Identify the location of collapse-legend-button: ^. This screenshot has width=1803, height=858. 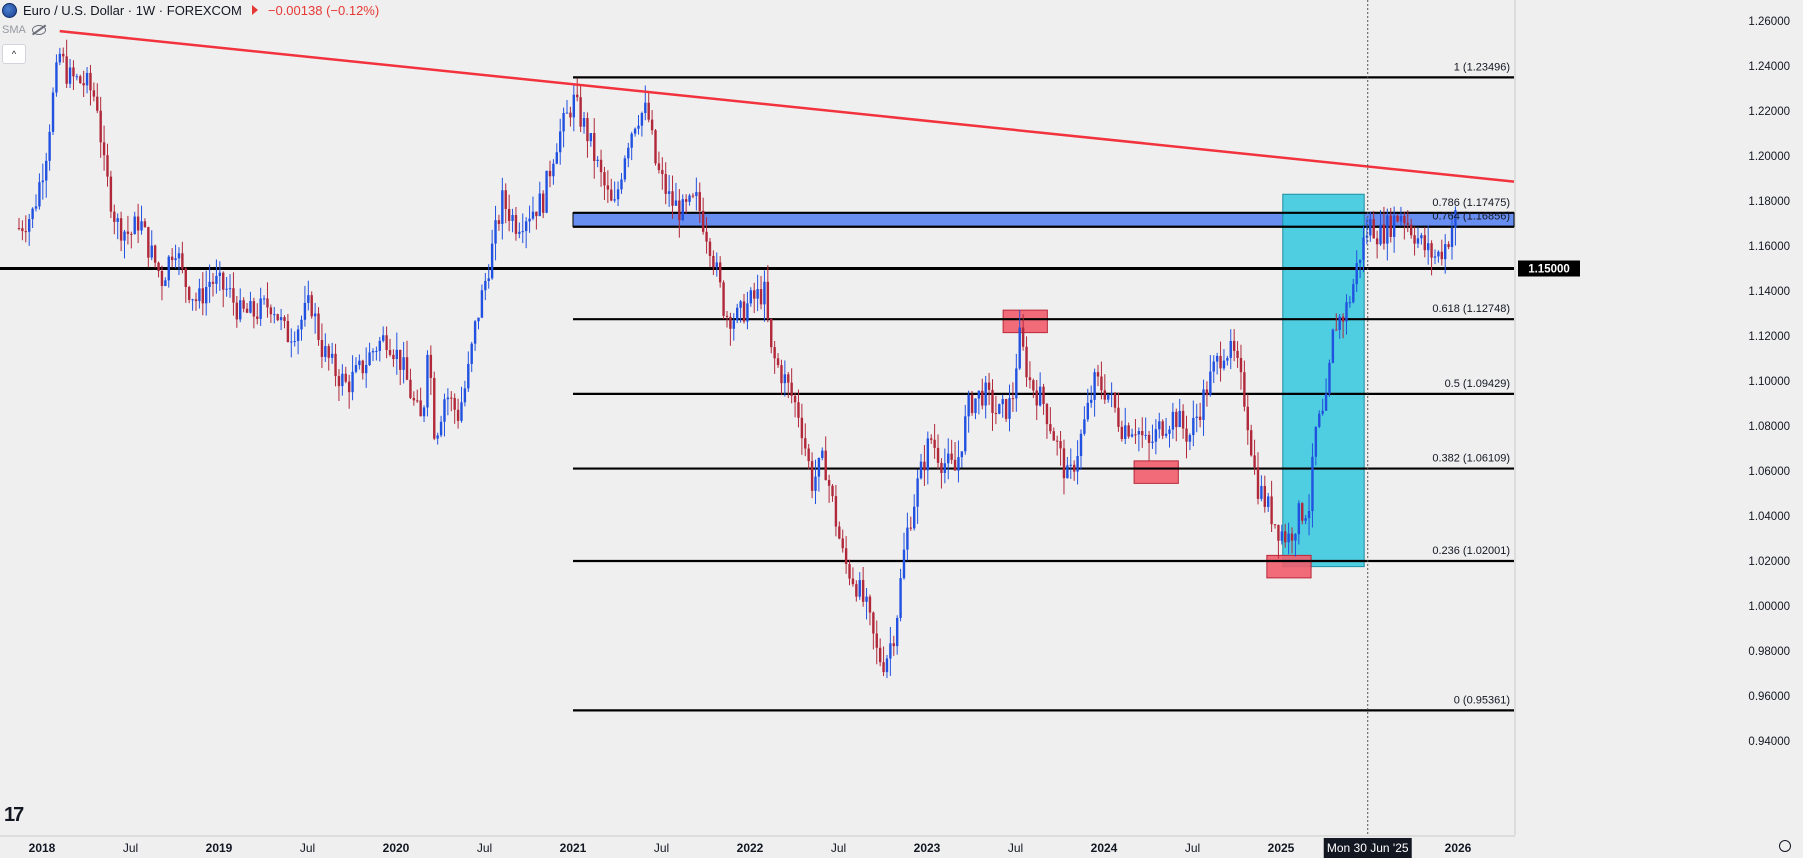
(14, 54).